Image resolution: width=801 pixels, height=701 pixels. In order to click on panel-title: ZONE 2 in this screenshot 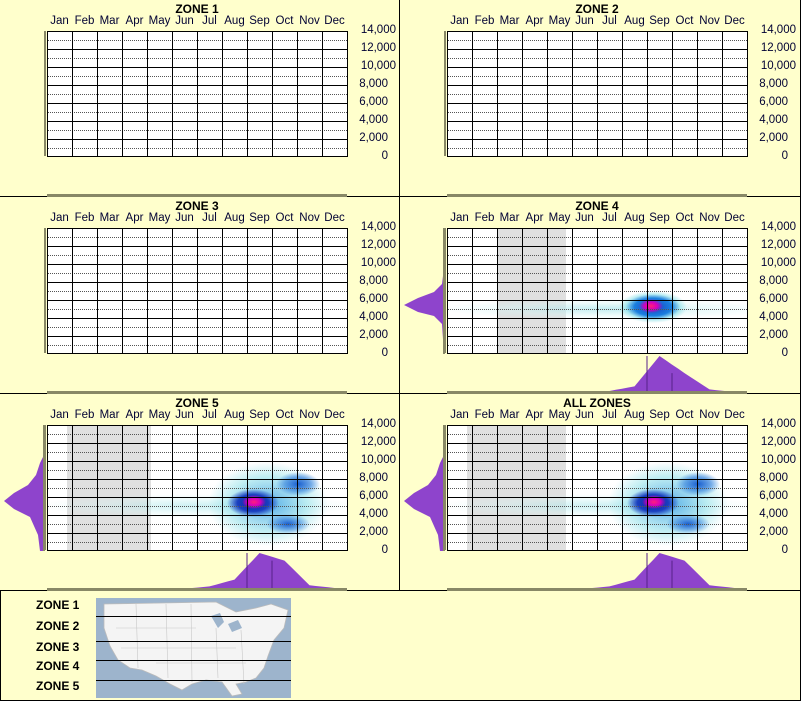, I will do `click(597, 9)`.